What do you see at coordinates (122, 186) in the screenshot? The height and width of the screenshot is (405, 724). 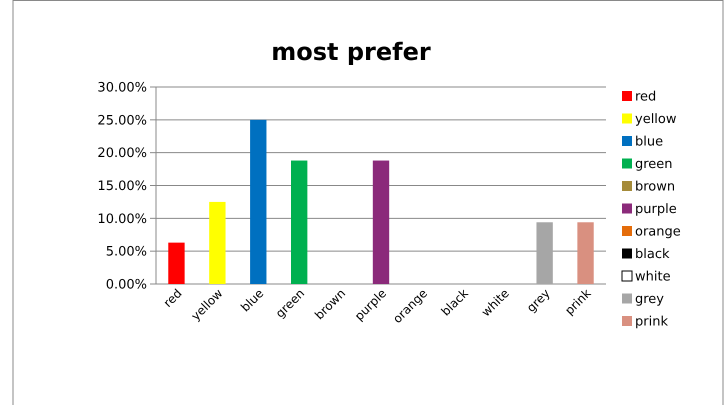 I see `y-tick-label: 15.00%` at bounding box center [122, 186].